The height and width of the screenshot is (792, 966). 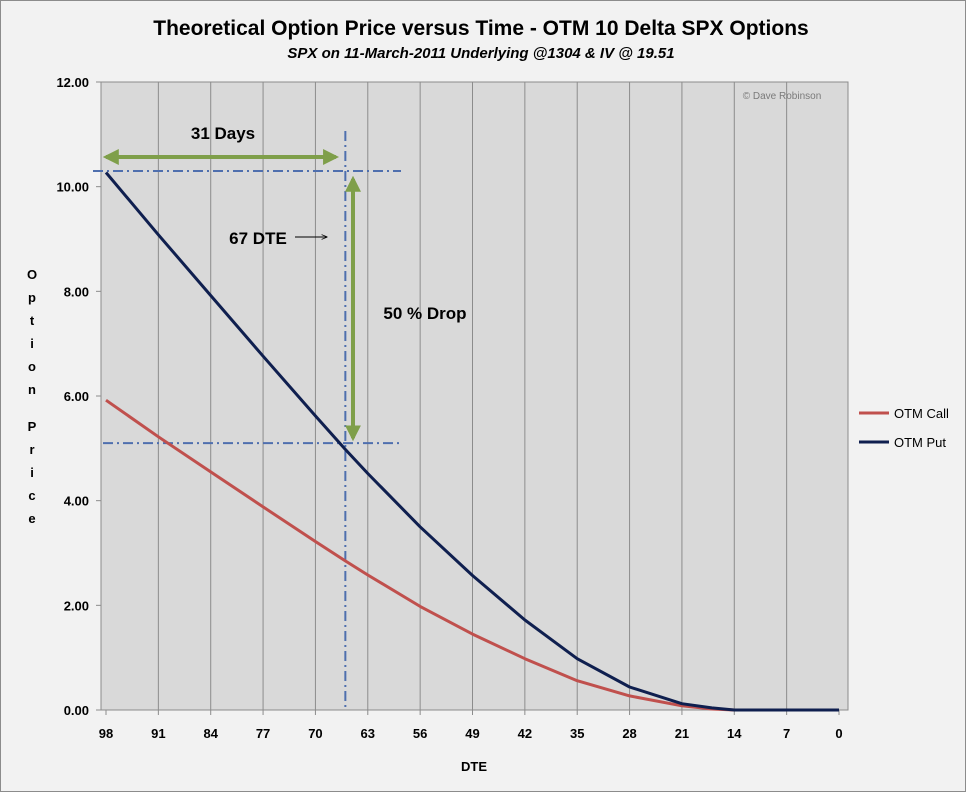 What do you see at coordinates (210, 733) in the screenshot?
I see `x-tick-label: 84` at bounding box center [210, 733].